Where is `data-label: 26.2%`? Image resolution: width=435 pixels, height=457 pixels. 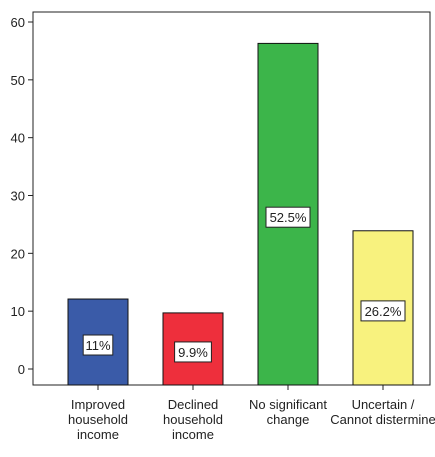 data-label: 26.2% is located at coordinates (383, 311).